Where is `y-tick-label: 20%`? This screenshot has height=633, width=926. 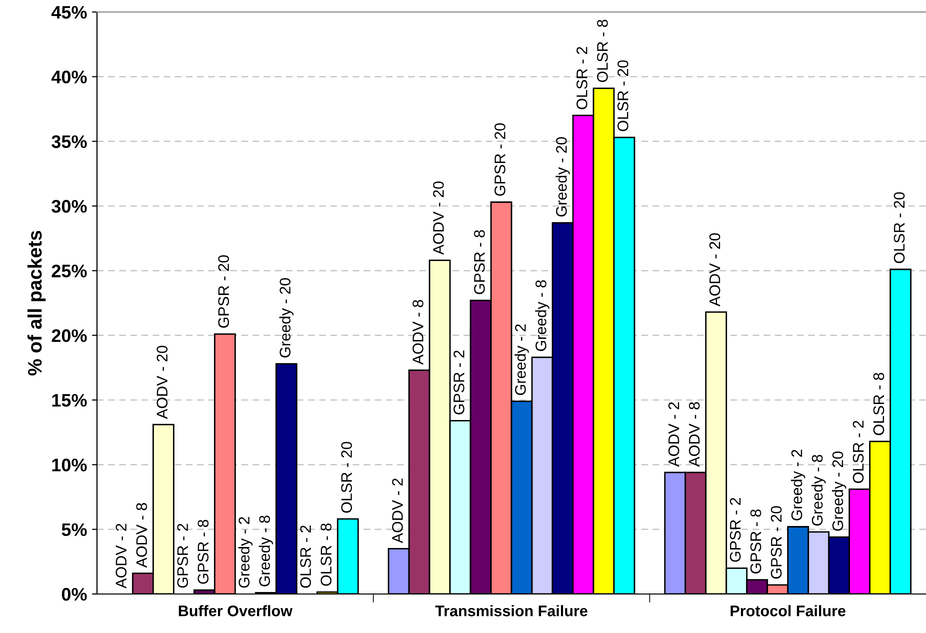 y-tick-label: 20% is located at coordinates (69, 335).